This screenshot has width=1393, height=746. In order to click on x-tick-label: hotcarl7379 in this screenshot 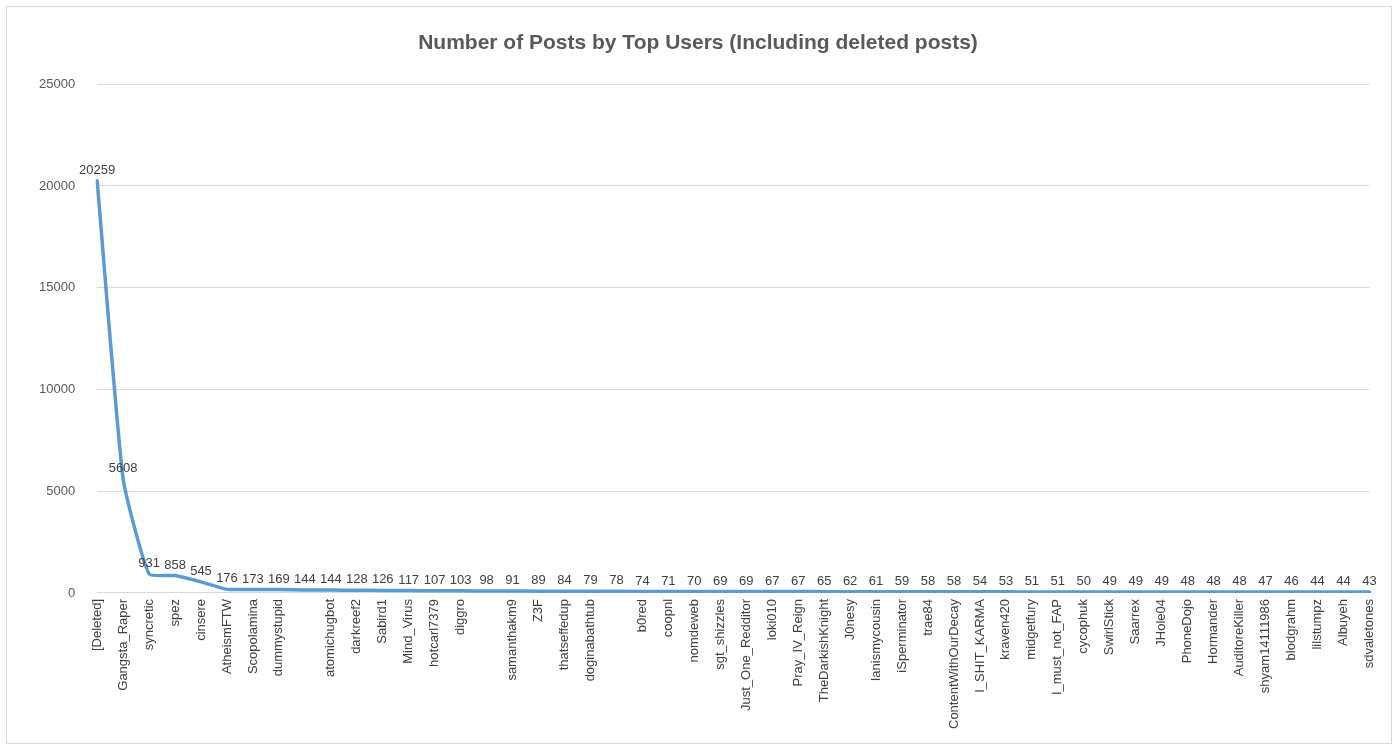, I will do `click(434, 632)`.